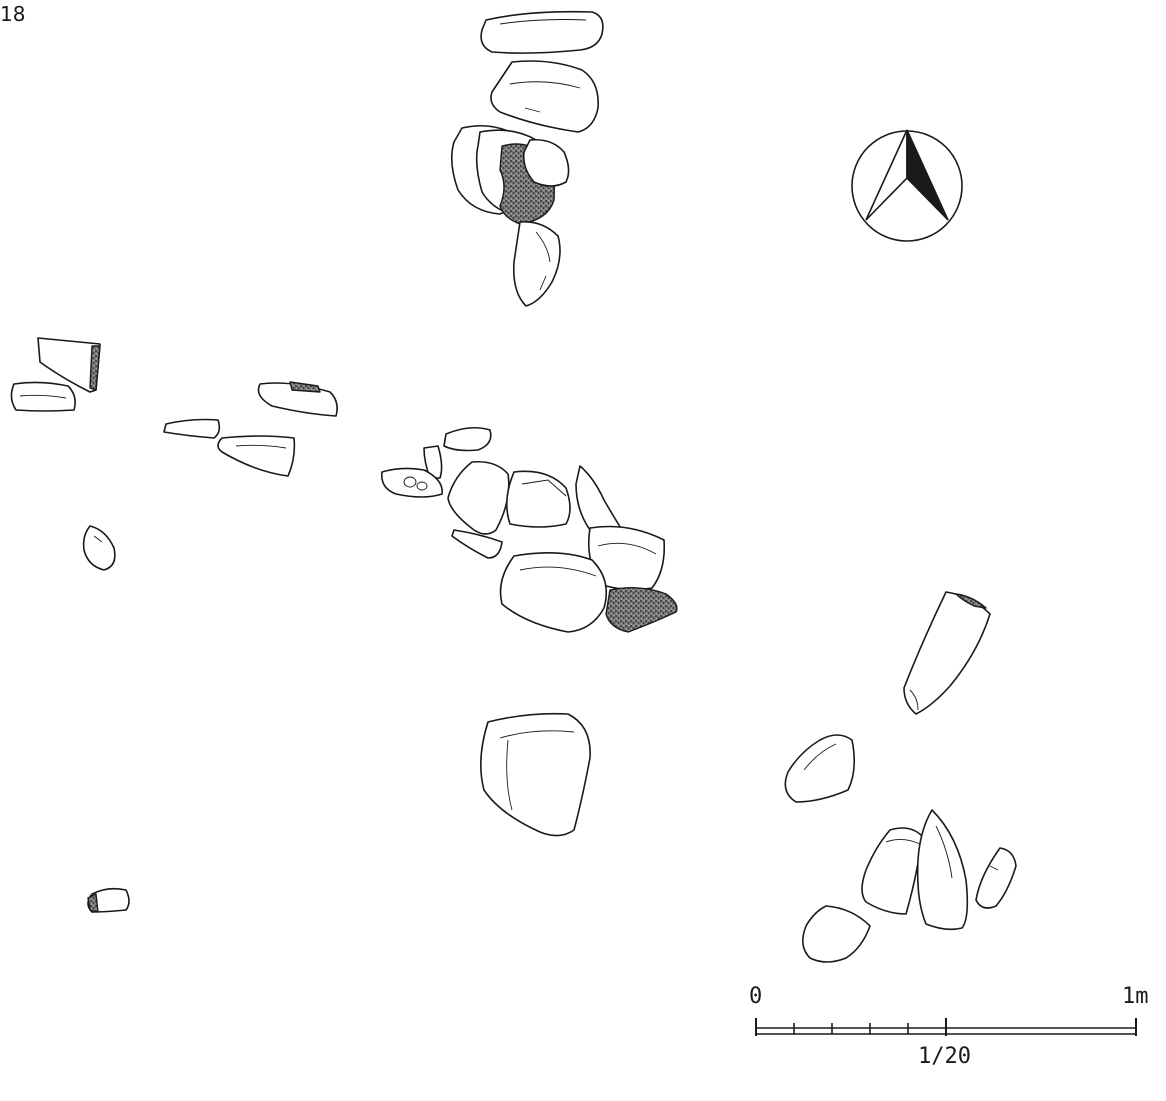  What do you see at coordinates (13, 14) in the screenshot?
I see `figure-number: 18` at bounding box center [13, 14].